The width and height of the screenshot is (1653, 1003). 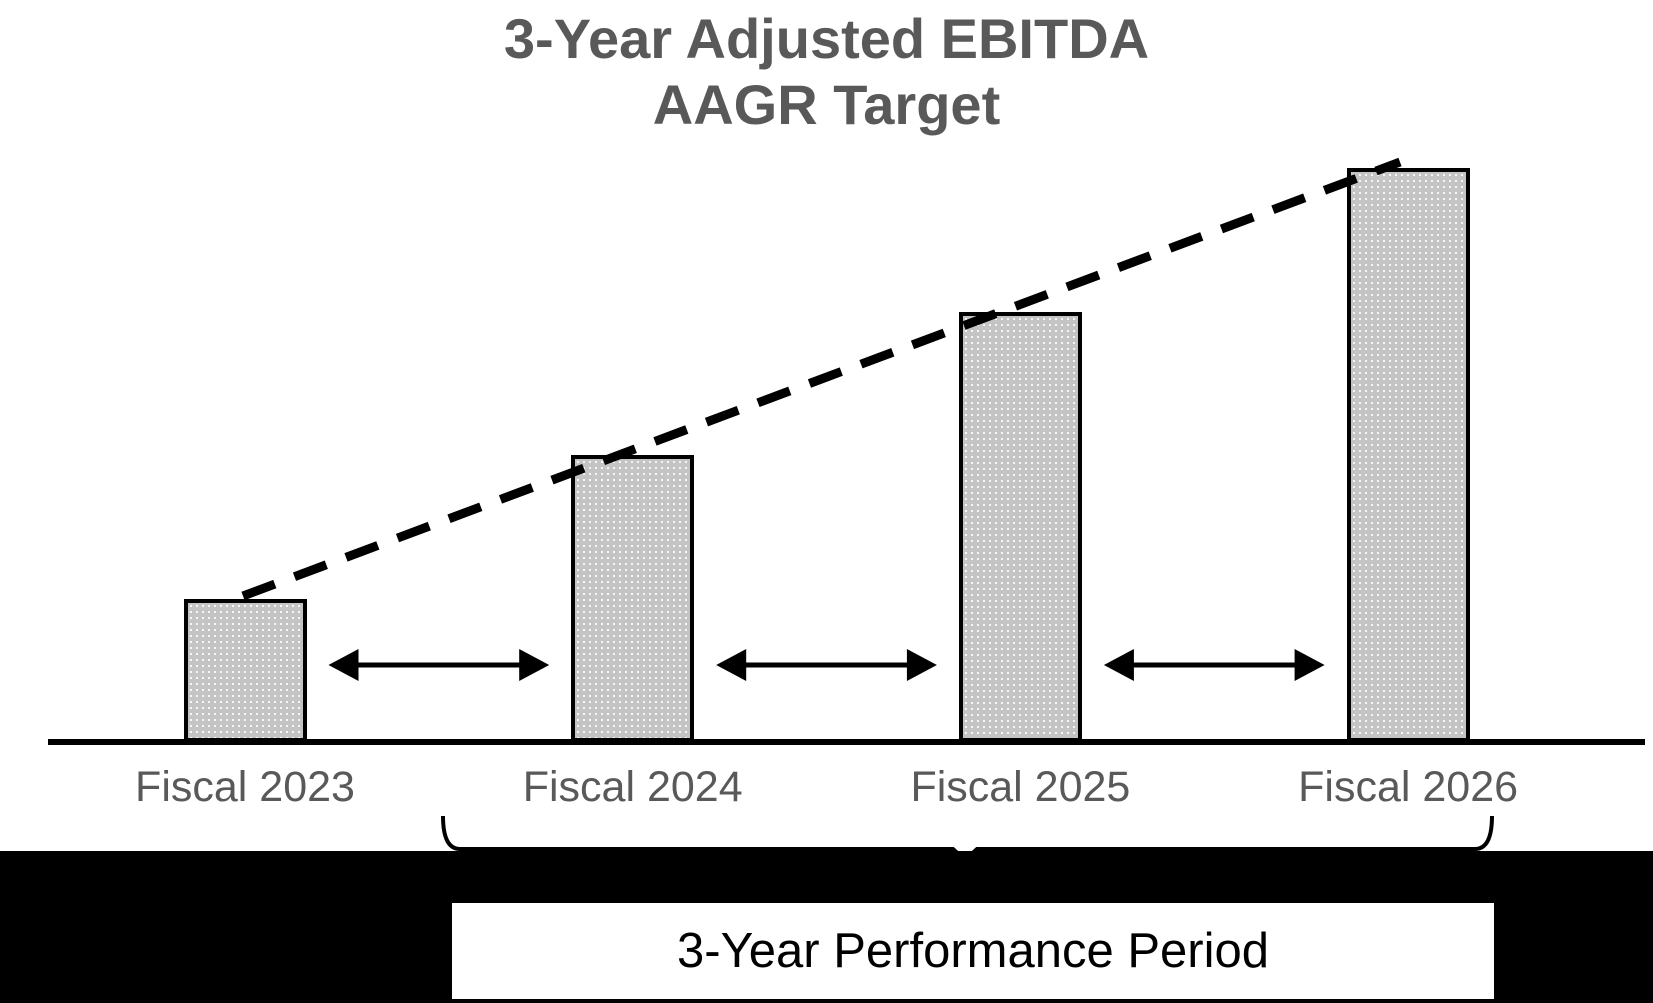 What do you see at coordinates (1408, 787) in the screenshot?
I see `x-label-fiscal-2026: Fiscal 2026` at bounding box center [1408, 787].